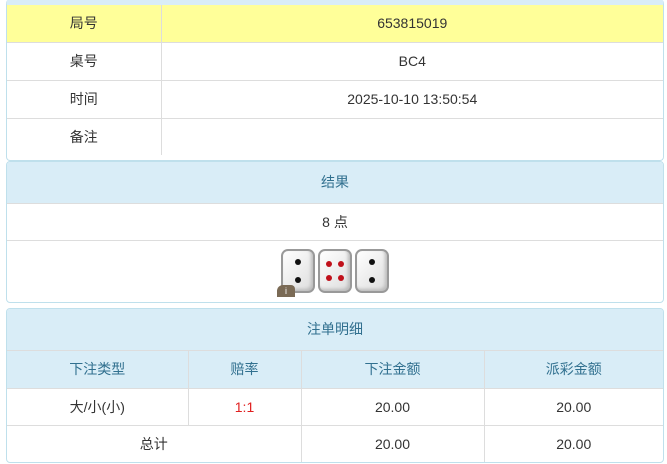 This screenshot has width=667, height=464. I want to click on bet-type: 大/小(小), so click(98, 406).